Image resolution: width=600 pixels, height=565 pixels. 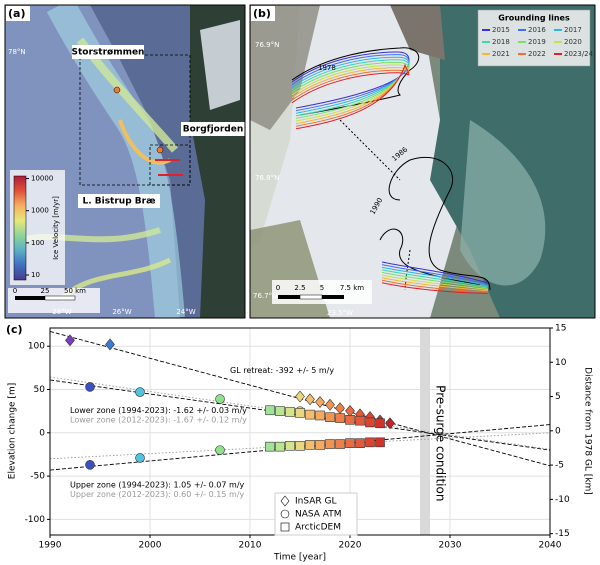 What do you see at coordinates (42, 179) in the screenshot?
I see `colorbar-tick-label: 10000` at bounding box center [42, 179].